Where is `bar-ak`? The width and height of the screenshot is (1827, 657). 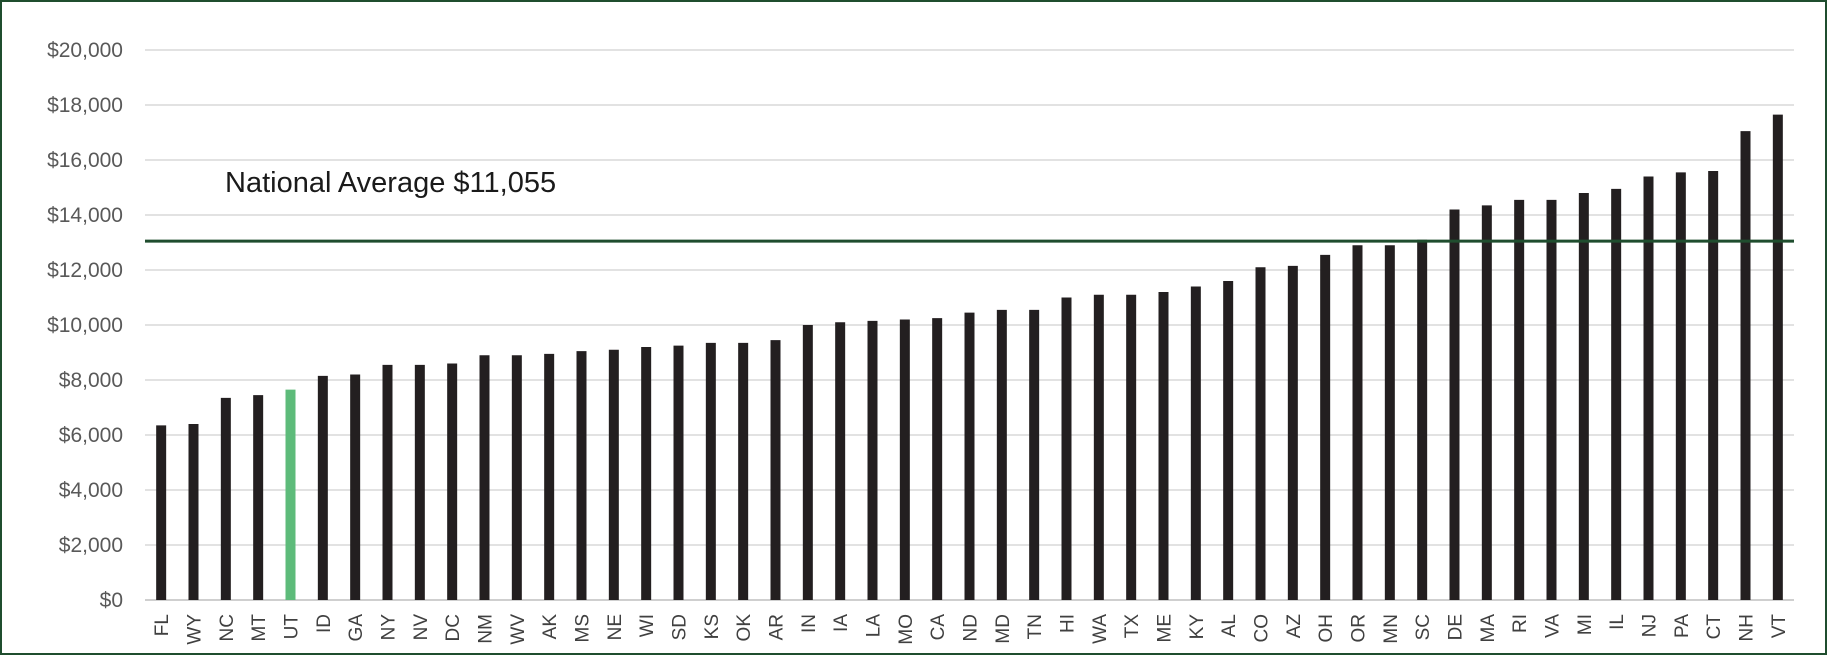 bar-ak is located at coordinates (549, 476).